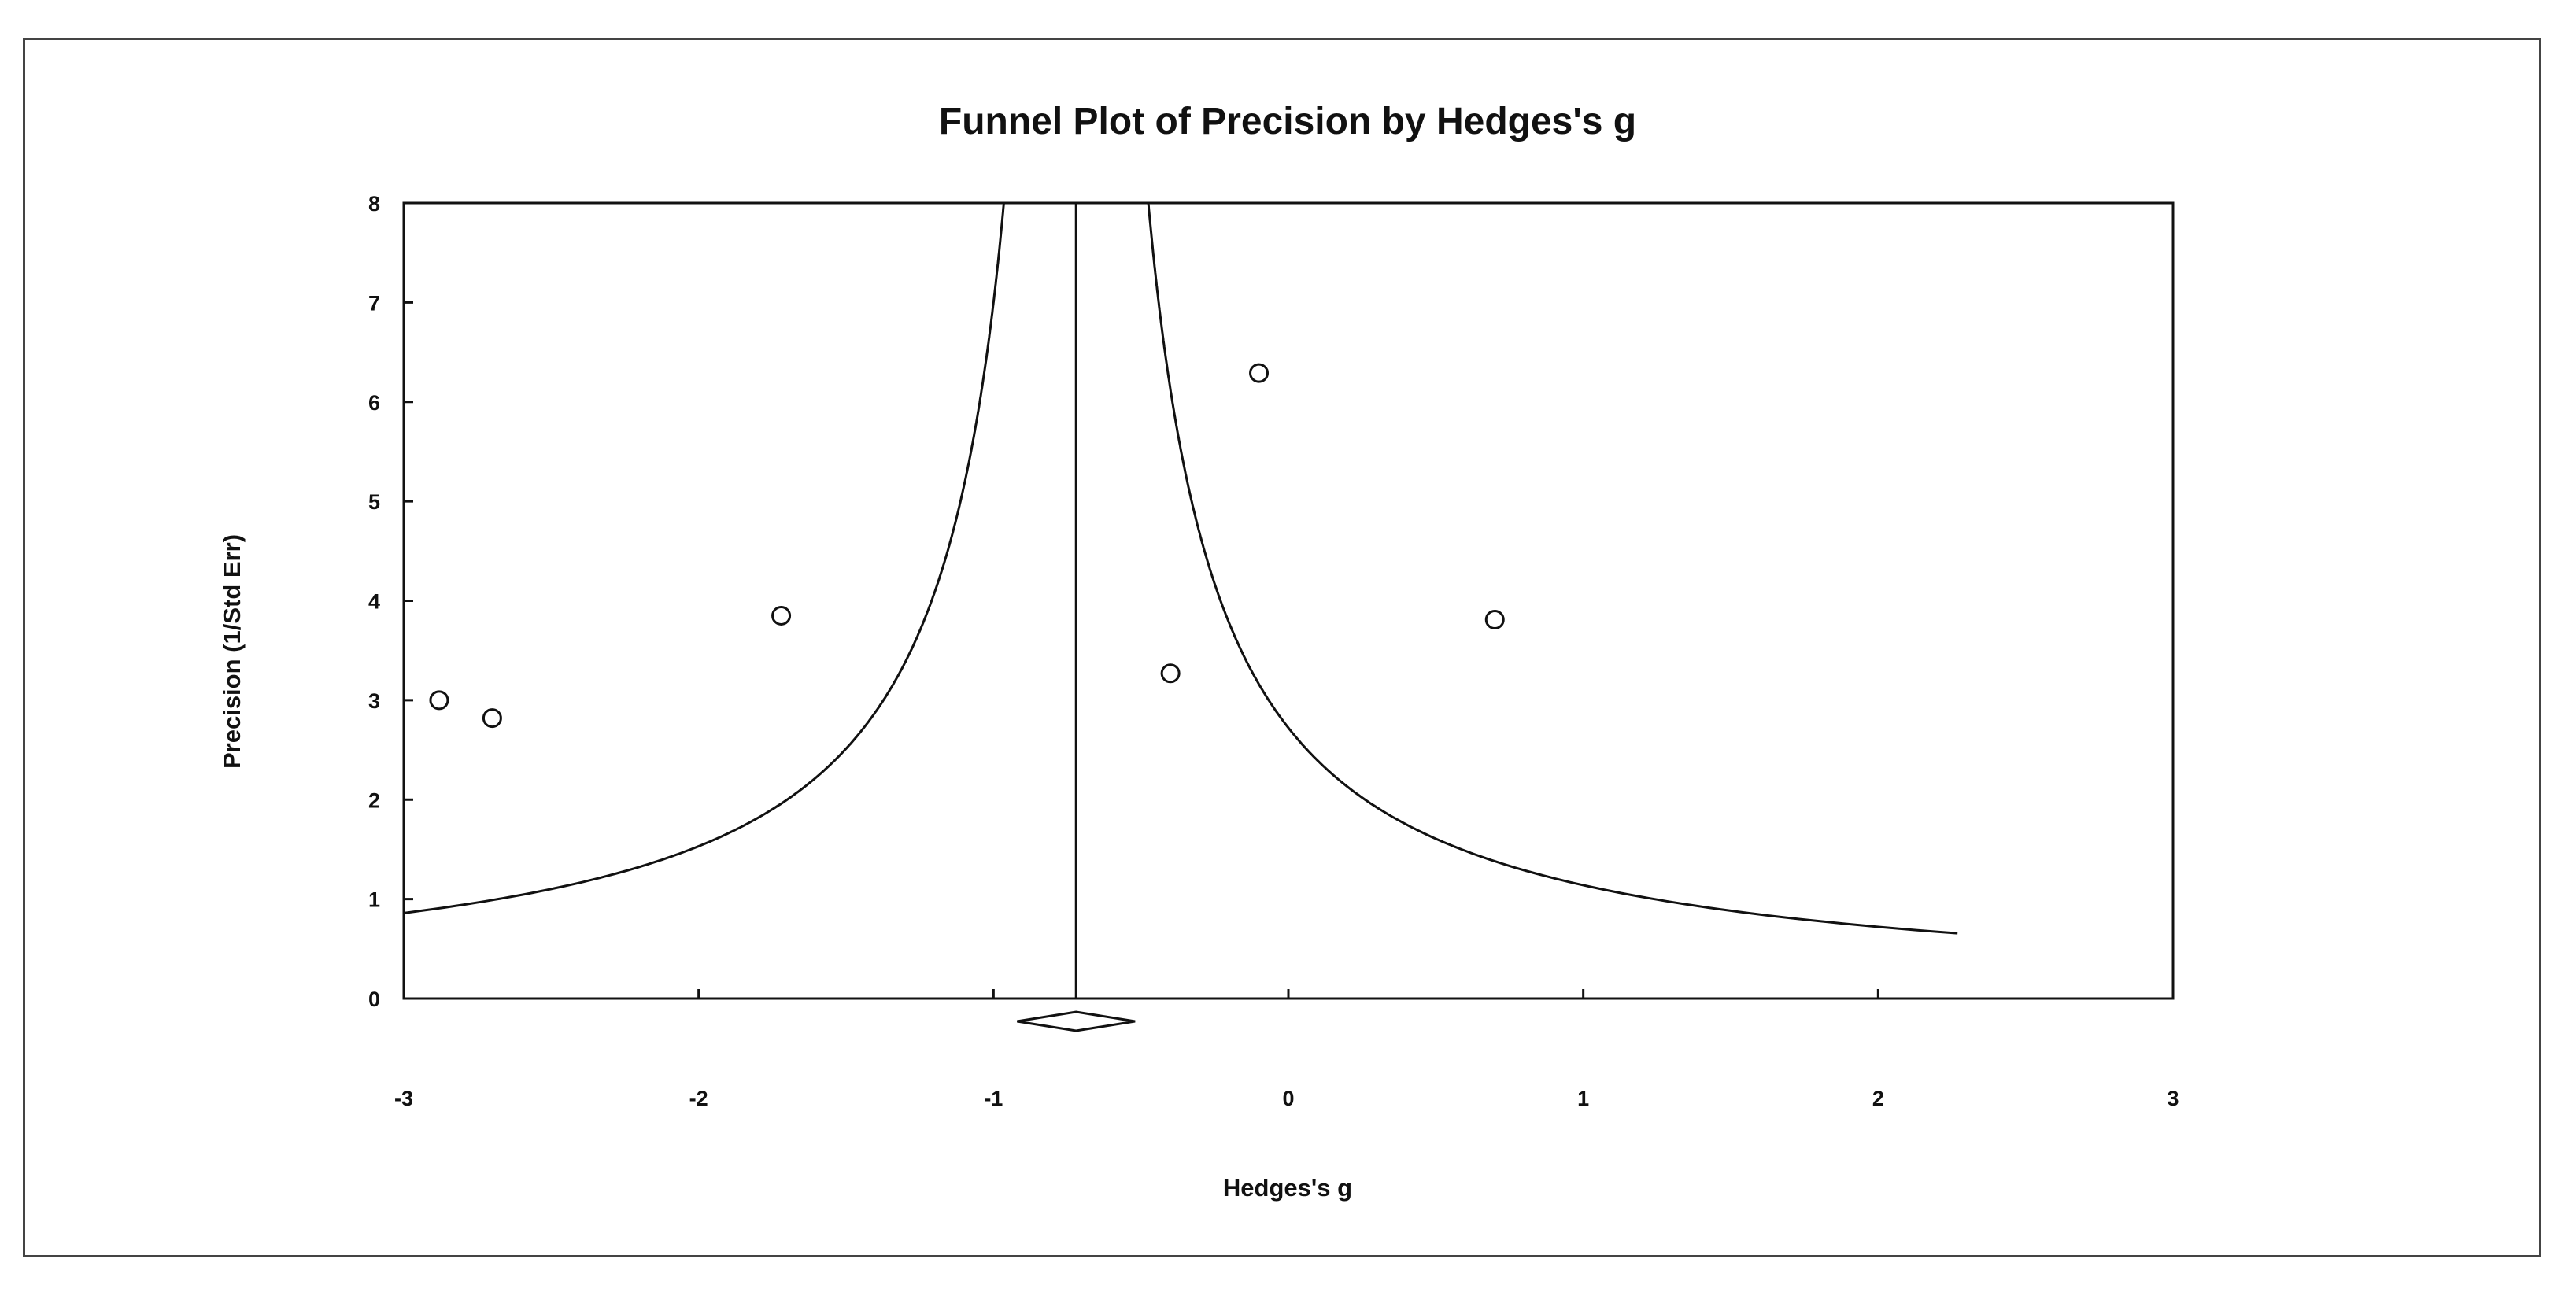 The image size is (2576, 1292). Describe the element at coordinates (374, 403) in the screenshot. I see `y-tick-label-6: 6` at that location.